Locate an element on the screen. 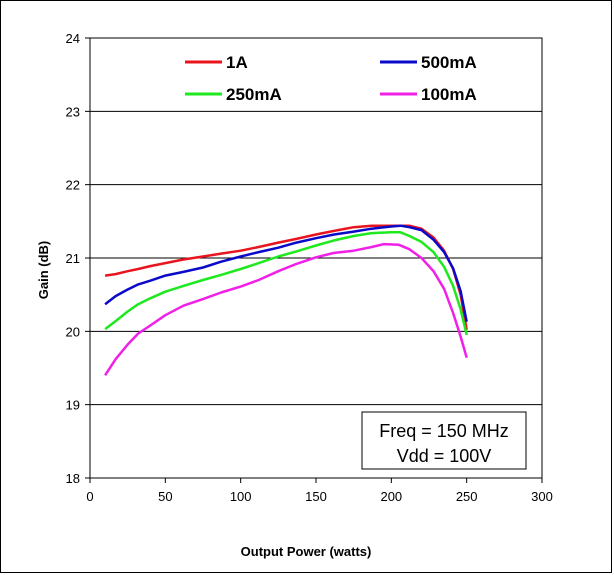  y-tick-label: 21 is located at coordinates (73, 258).